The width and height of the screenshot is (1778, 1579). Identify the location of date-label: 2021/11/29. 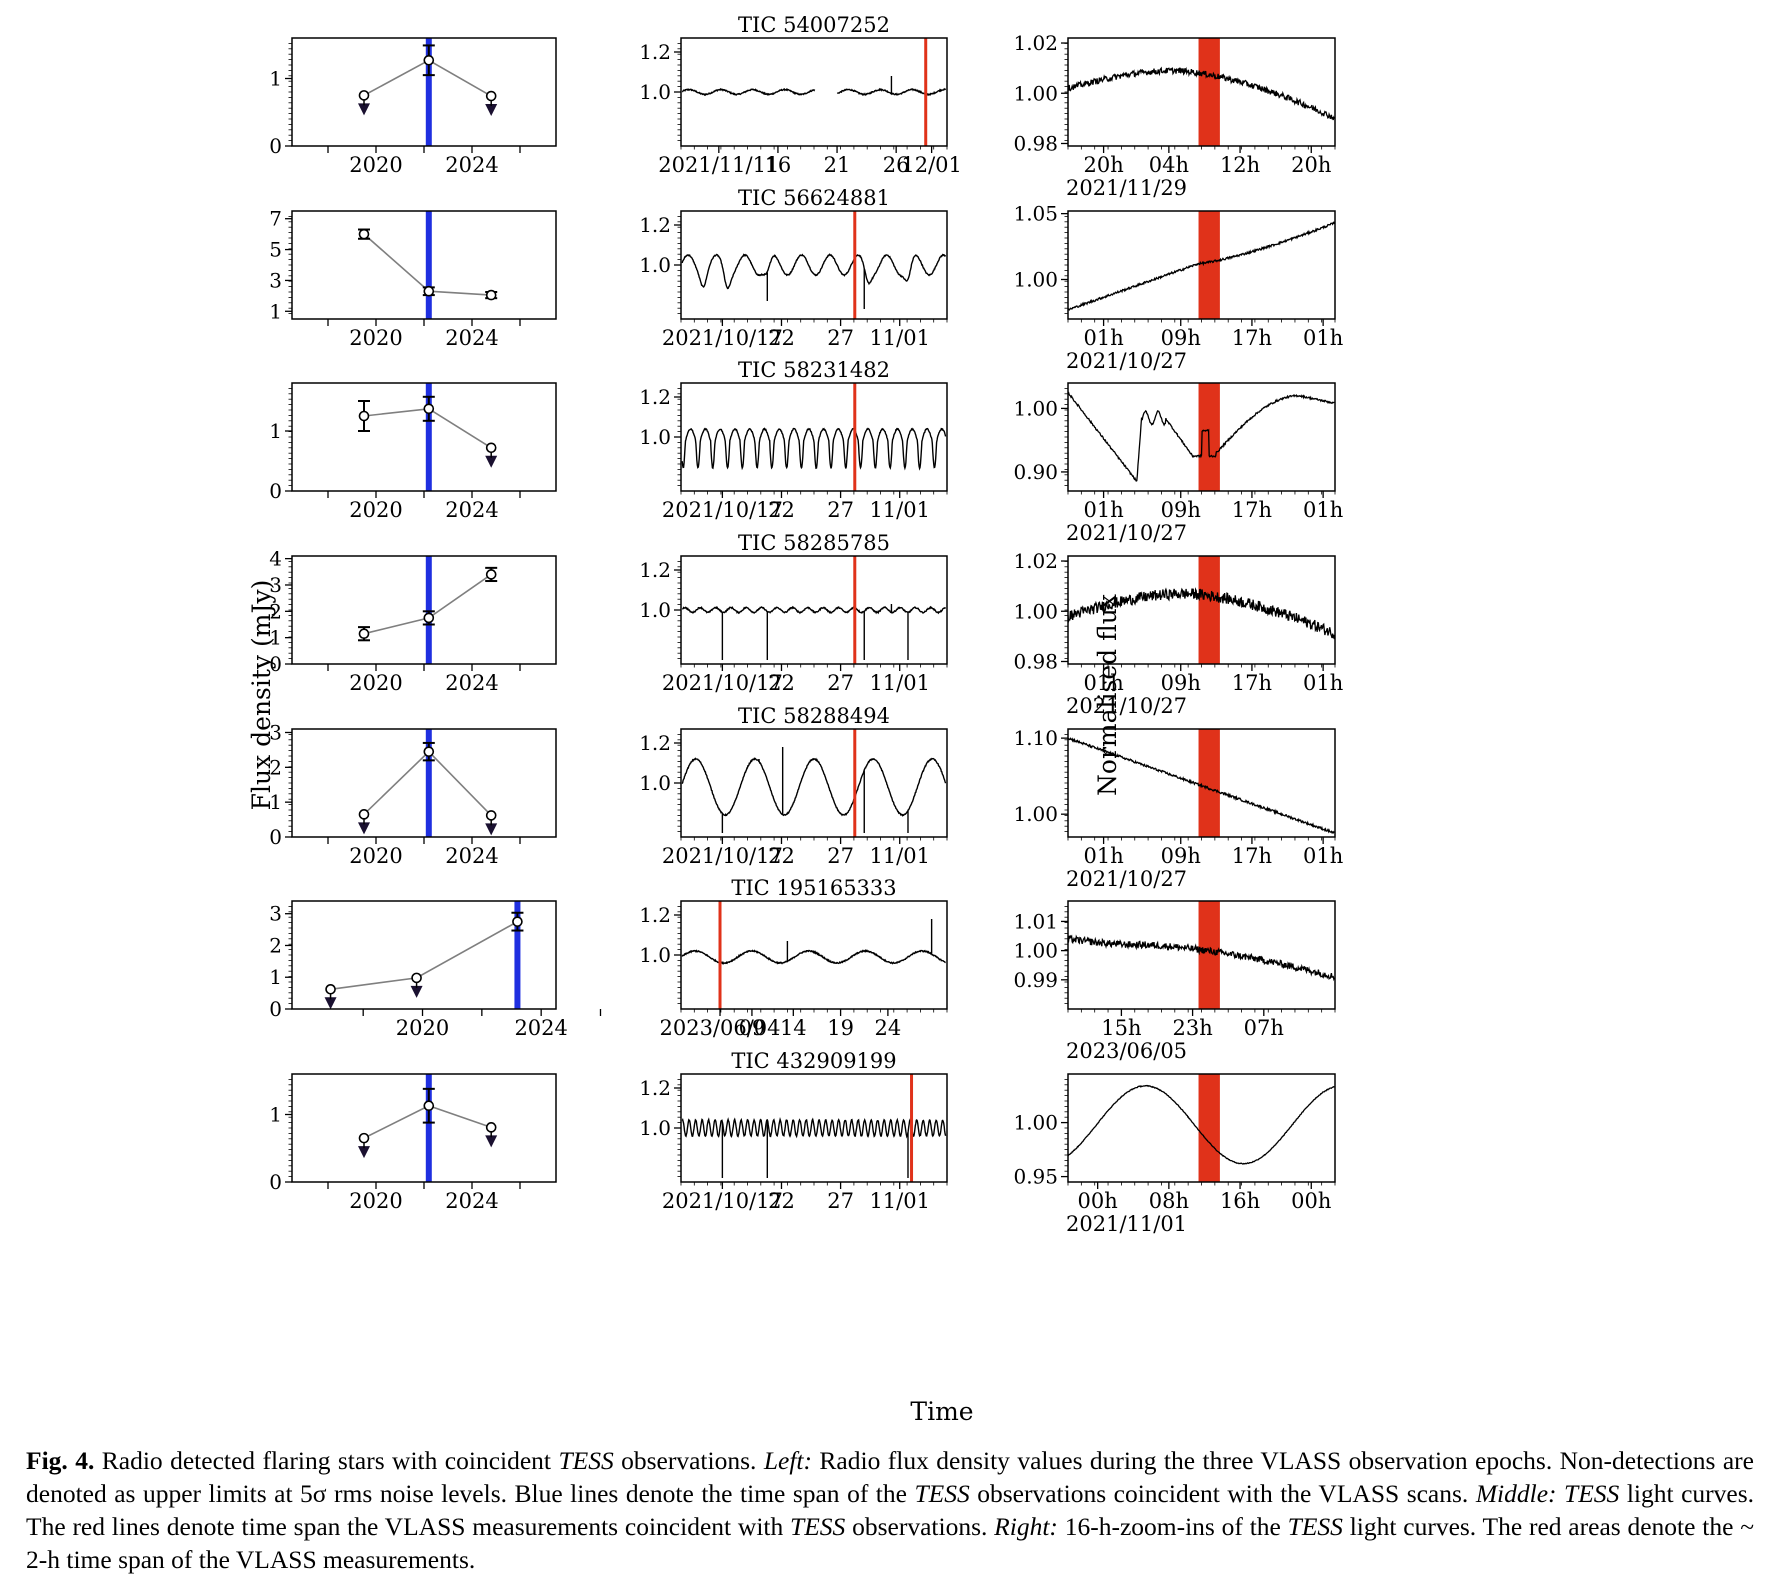
(1126, 188).